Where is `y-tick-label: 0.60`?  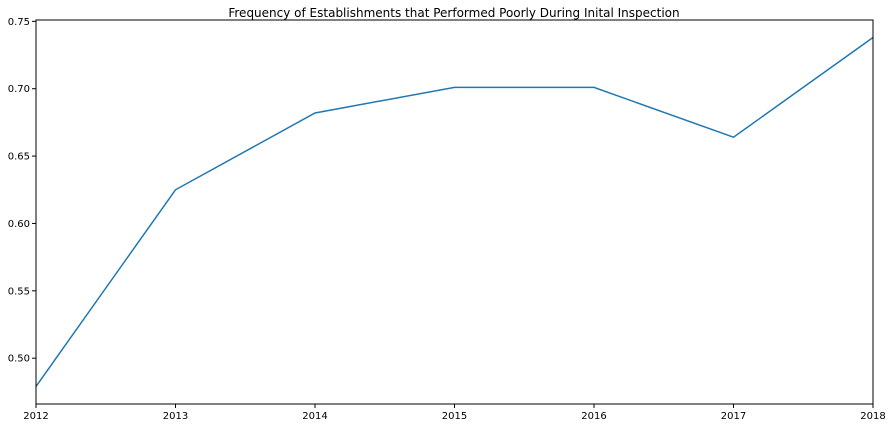 y-tick-label: 0.60 is located at coordinates (19, 224).